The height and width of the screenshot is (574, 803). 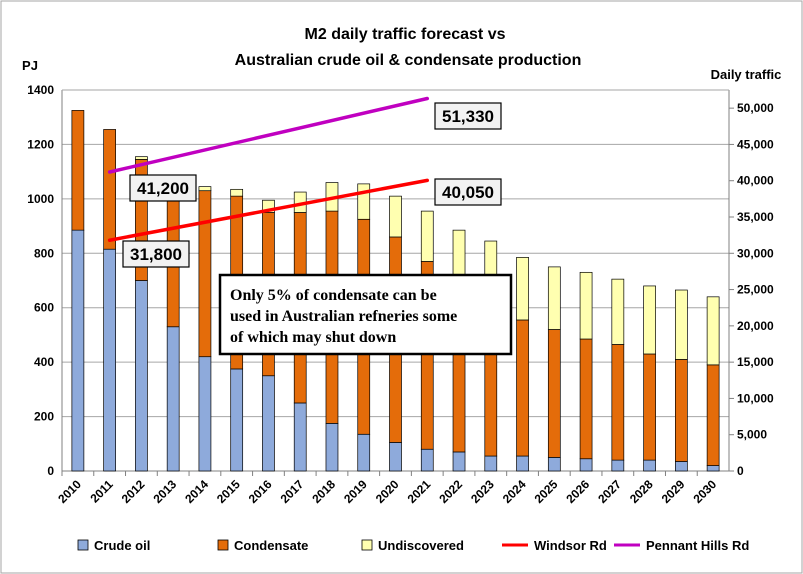 I want to click on x-tick-label: 2019, so click(x=355, y=491).